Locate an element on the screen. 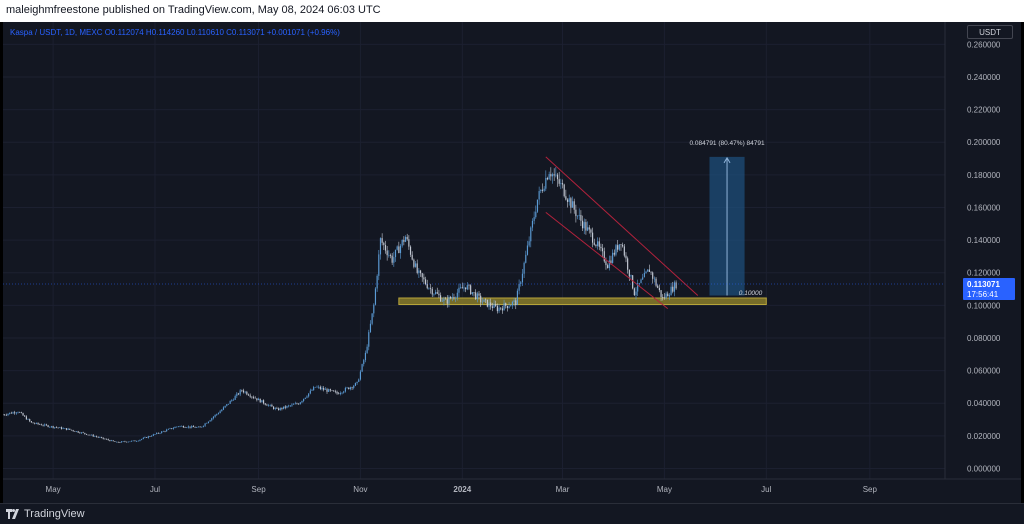 The height and width of the screenshot is (524, 1024). tradingview-brand: TradingView is located at coordinates (54, 514).